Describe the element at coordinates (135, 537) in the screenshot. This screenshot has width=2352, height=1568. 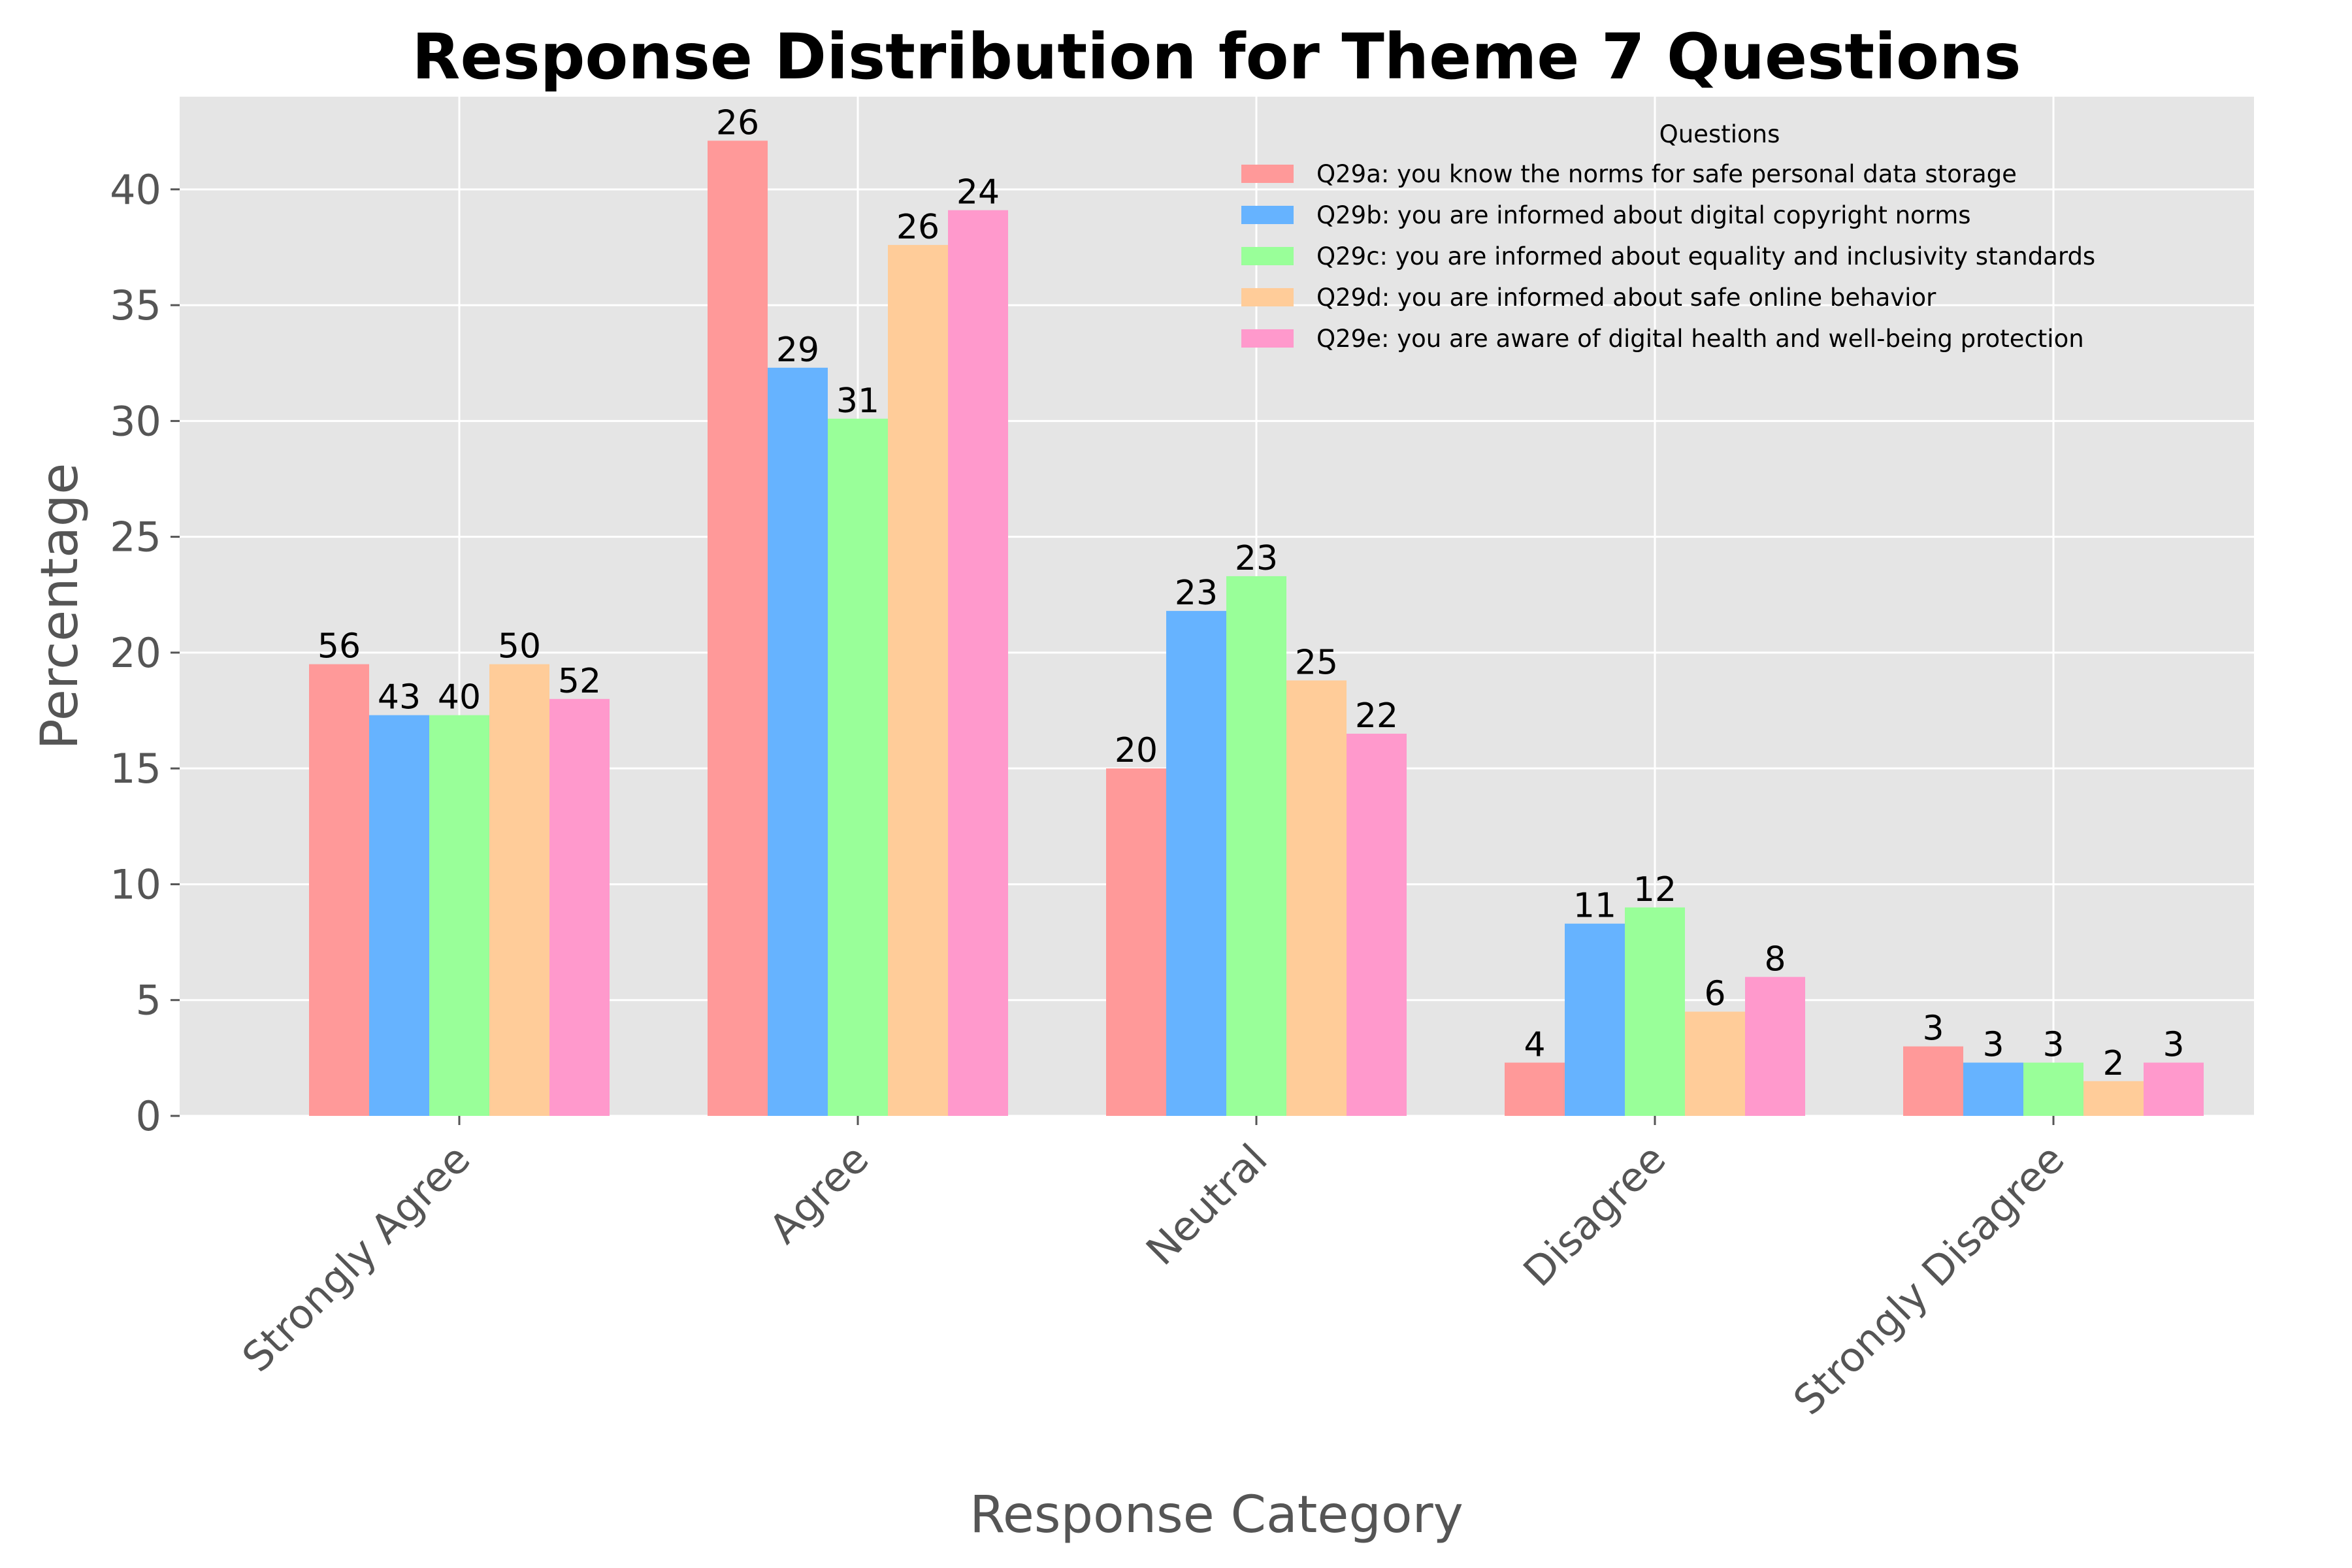
I see `y-tick-label: 25` at that location.